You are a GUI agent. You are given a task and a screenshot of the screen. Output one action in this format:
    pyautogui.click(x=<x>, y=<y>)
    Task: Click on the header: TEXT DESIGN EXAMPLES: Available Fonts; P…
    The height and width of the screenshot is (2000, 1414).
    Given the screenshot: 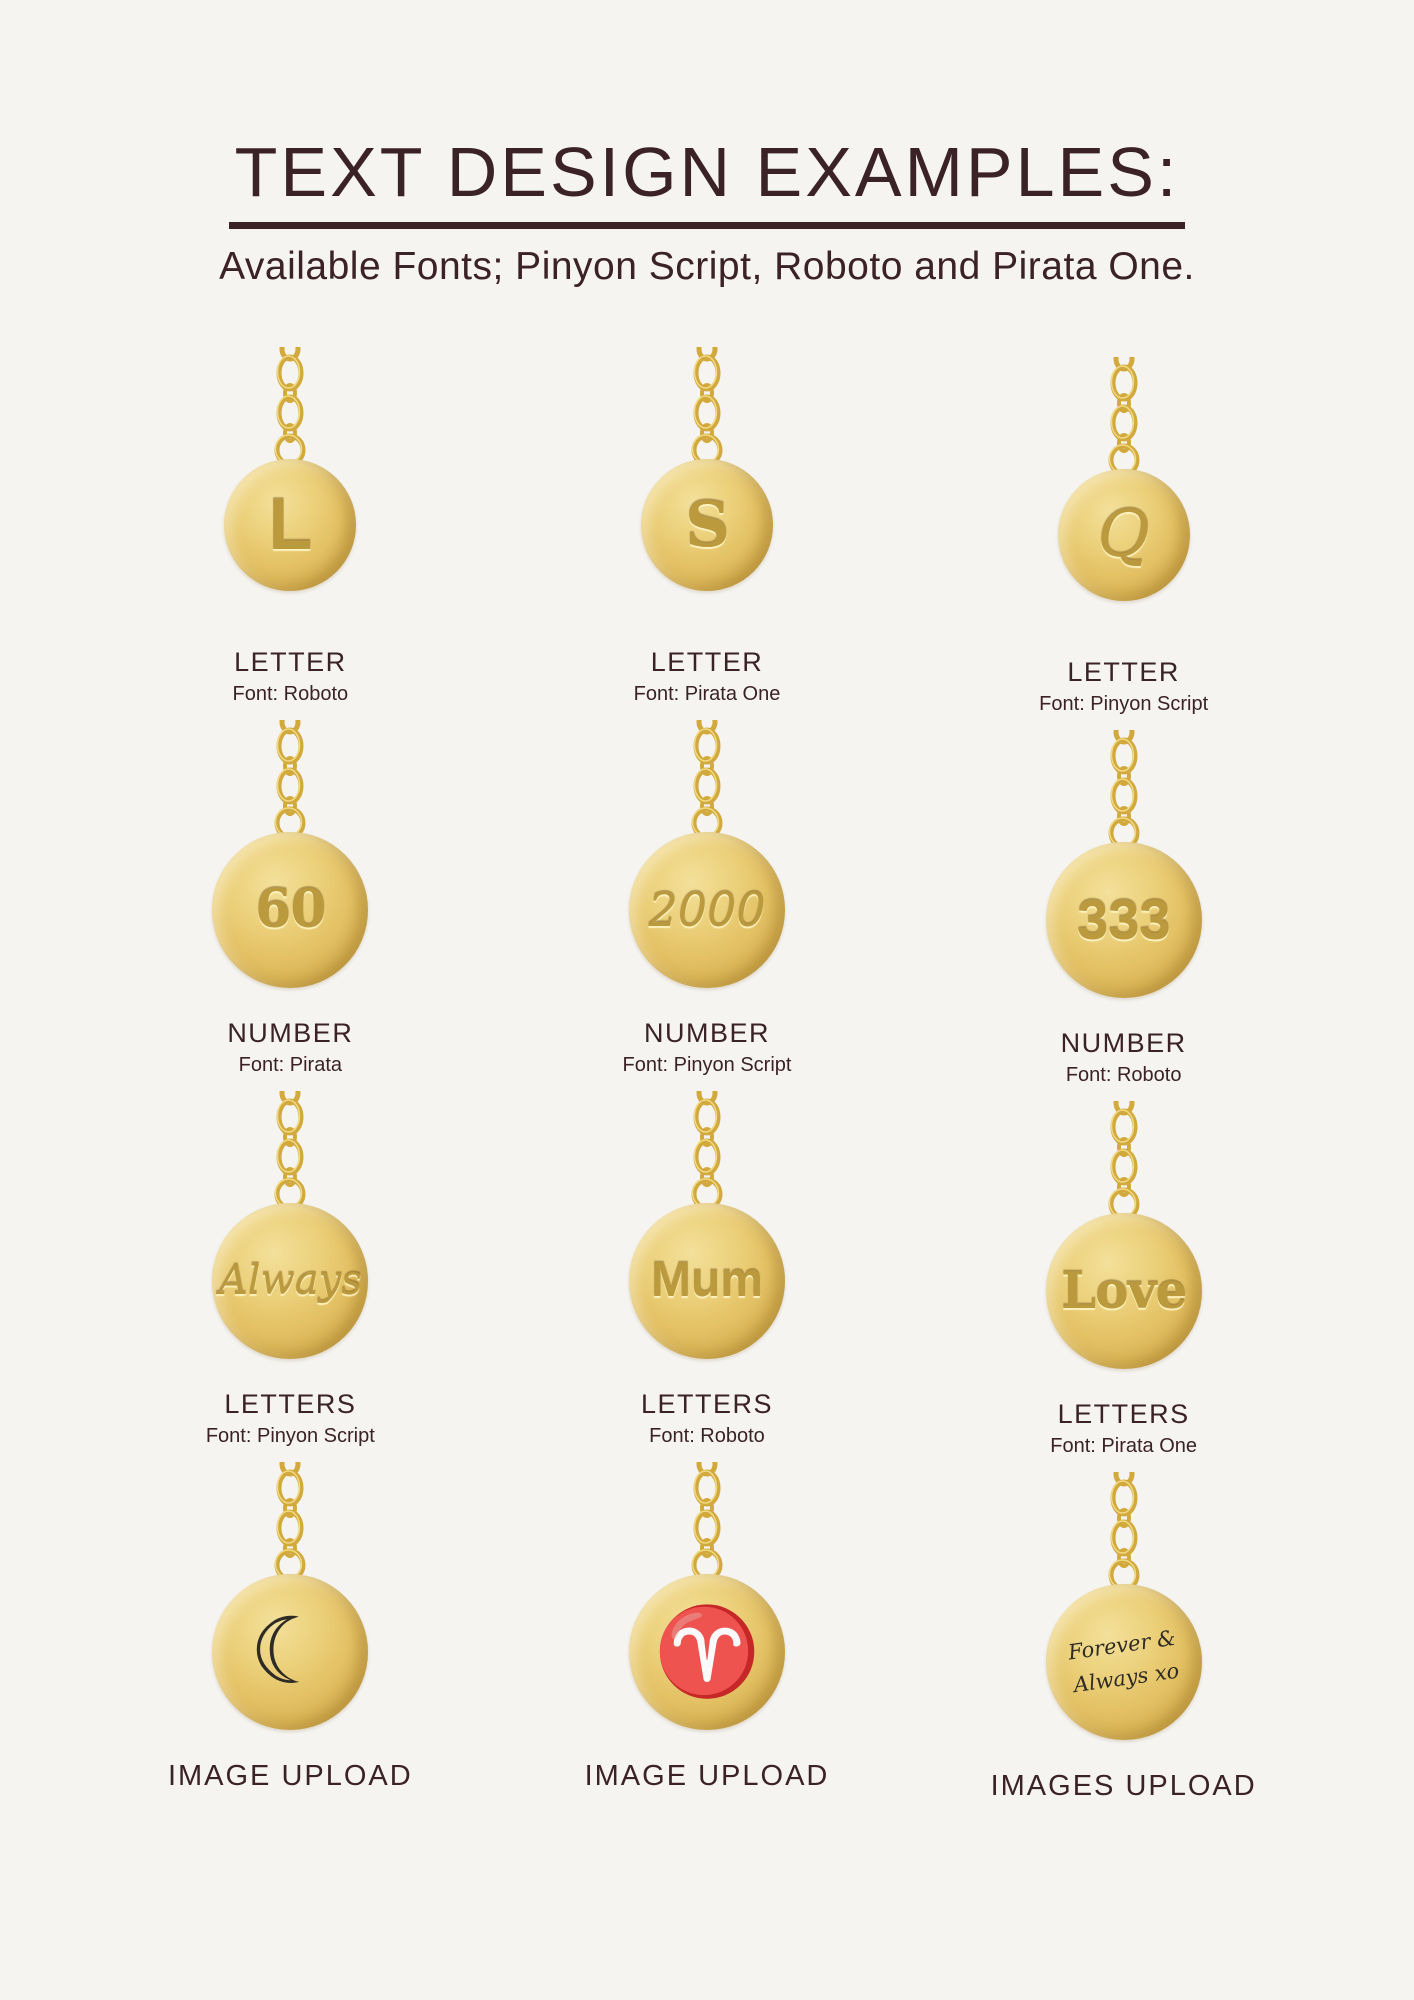 What is the action you would take?
    pyautogui.click(x=707, y=144)
    